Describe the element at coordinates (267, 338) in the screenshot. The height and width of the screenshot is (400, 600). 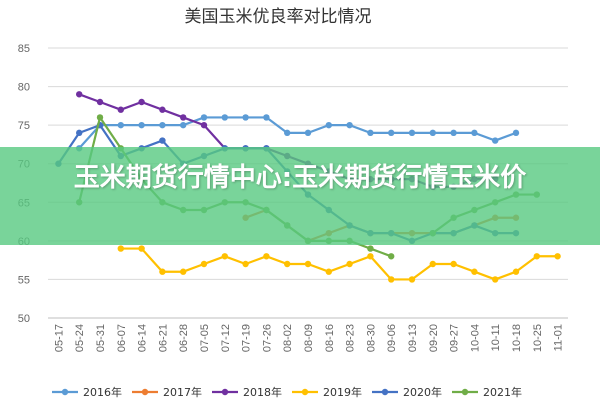
I see `x-tick-label: 07-26` at that location.